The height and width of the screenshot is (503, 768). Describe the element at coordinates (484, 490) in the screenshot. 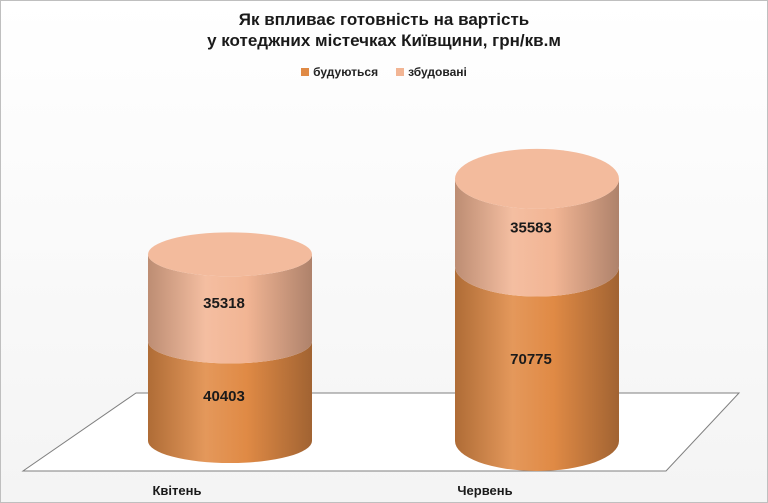

I see `x-tick-label-cherven: Червень` at that location.